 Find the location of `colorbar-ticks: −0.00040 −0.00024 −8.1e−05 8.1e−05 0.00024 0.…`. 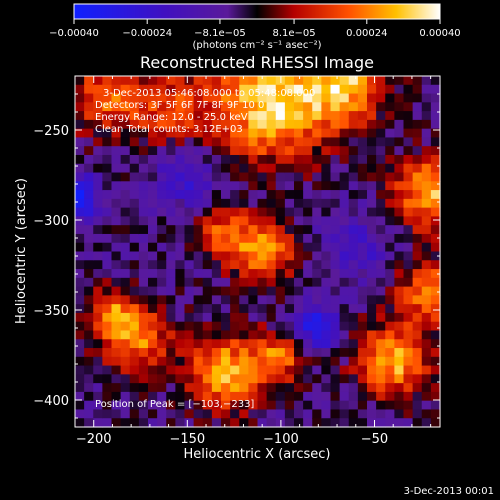

colorbar-ticks: −0.00040 −0.00024 −8.1e−05 8.1e−05 0.00024 0.… is located at coordinates (255, 29).